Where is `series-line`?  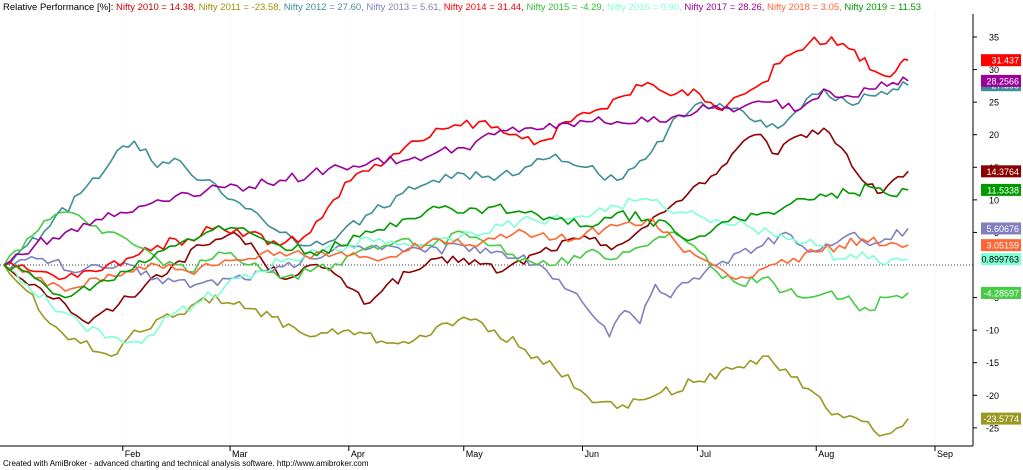 series-line is located at coordinates (456, 255).